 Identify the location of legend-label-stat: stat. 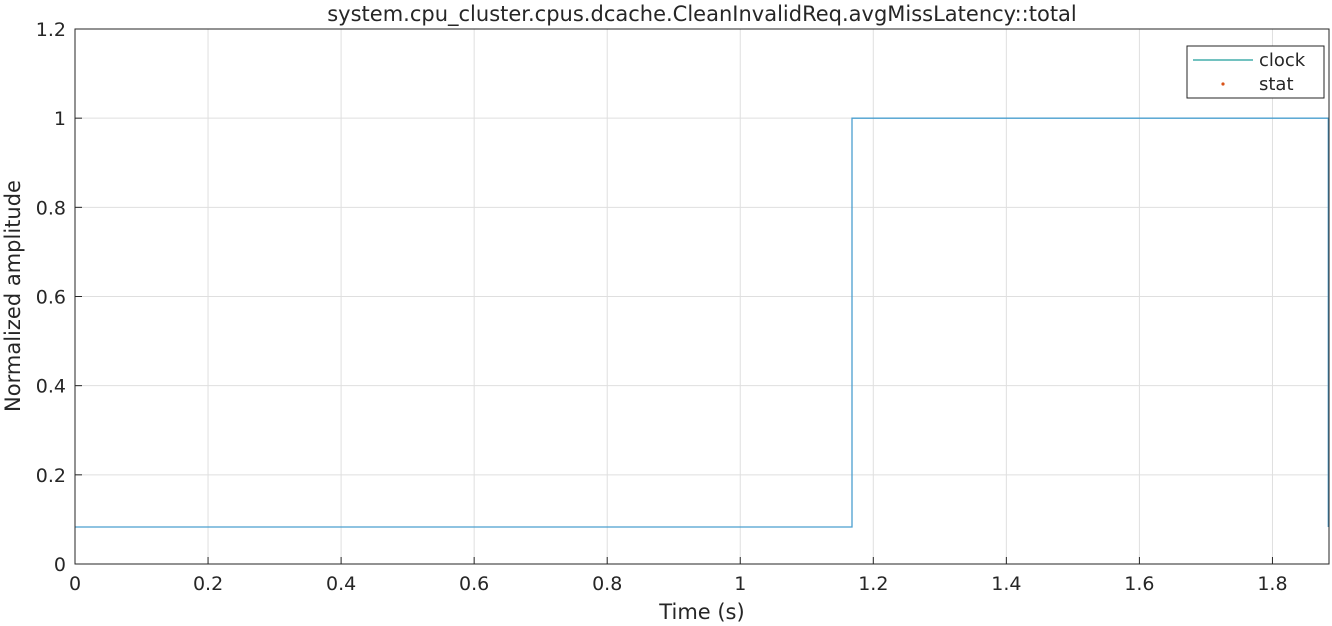
(1276, 84).